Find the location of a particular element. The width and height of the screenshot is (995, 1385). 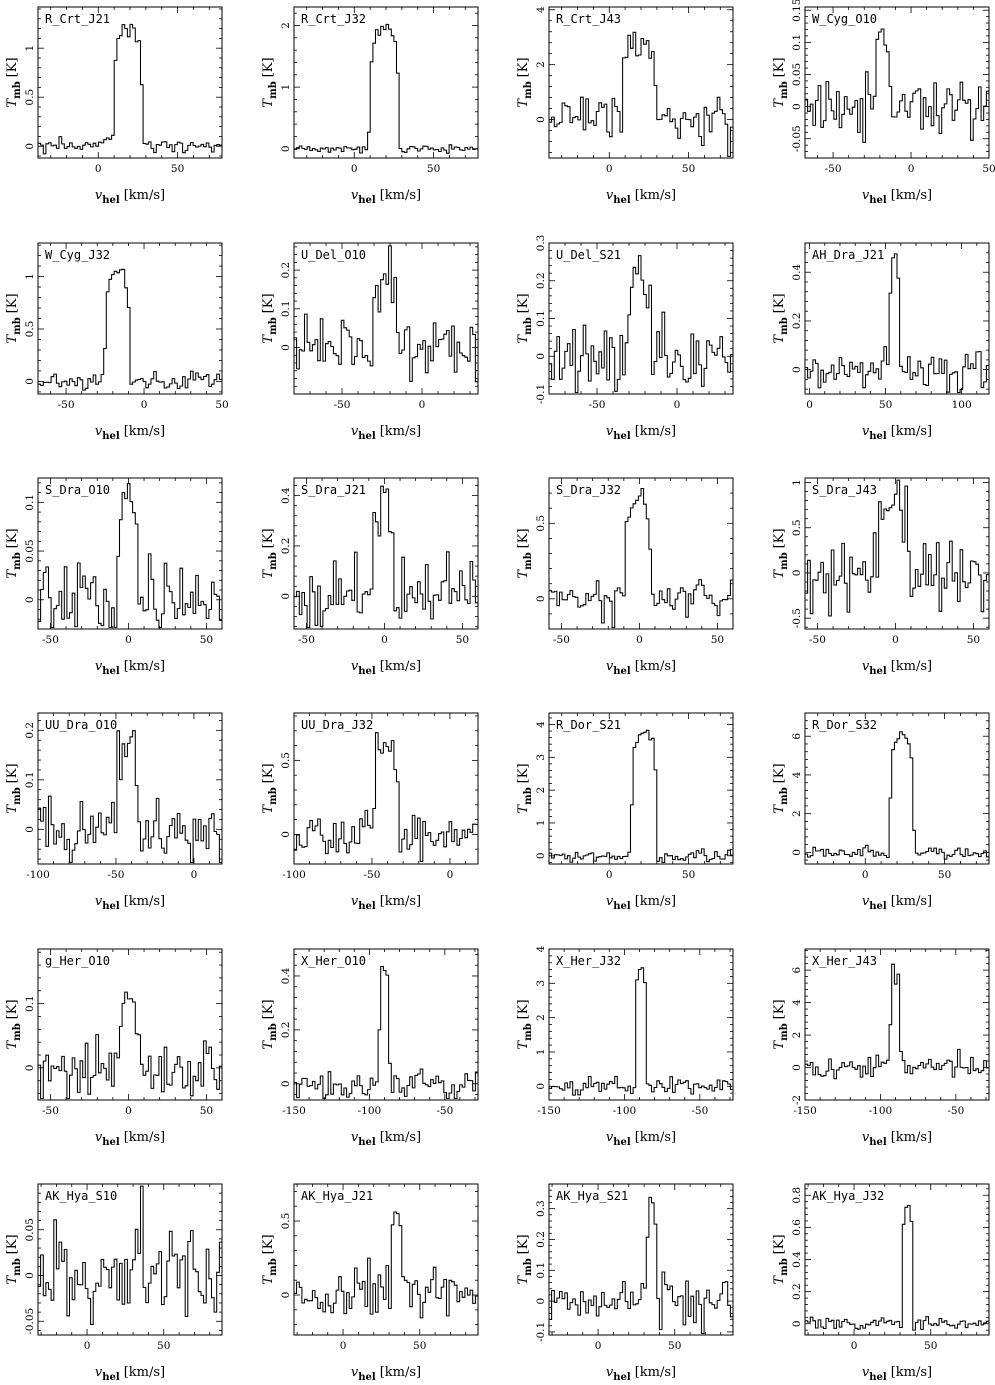

panel-title: AH_Dra_J21 is located at coordinates (848, 255).